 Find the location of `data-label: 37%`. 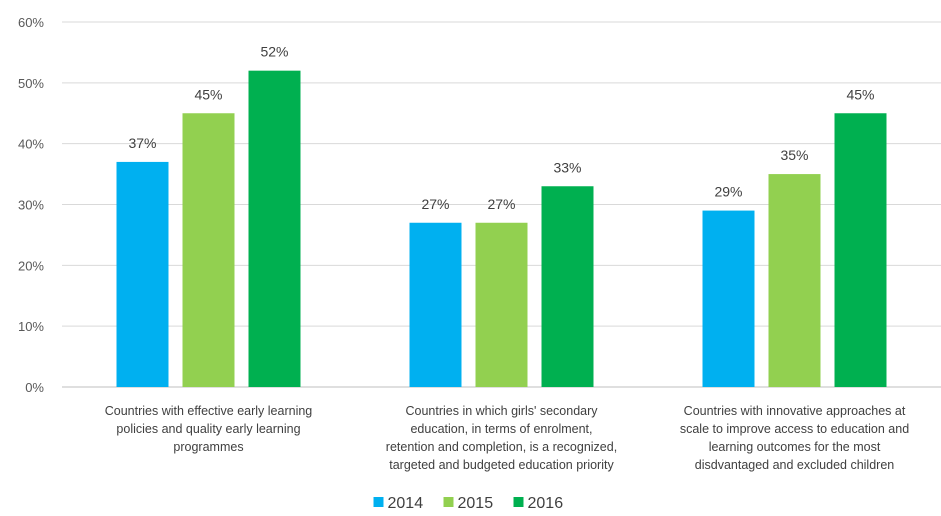

data-label: 37% is located at coordinates (142, 143).